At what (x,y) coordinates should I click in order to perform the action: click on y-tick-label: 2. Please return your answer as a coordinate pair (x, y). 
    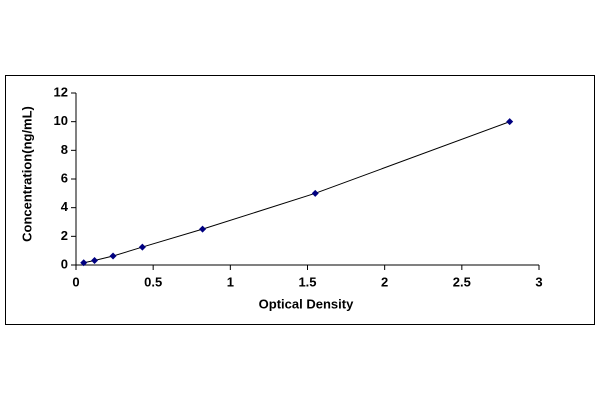
    Looking at the image, I should click on (64, 235).